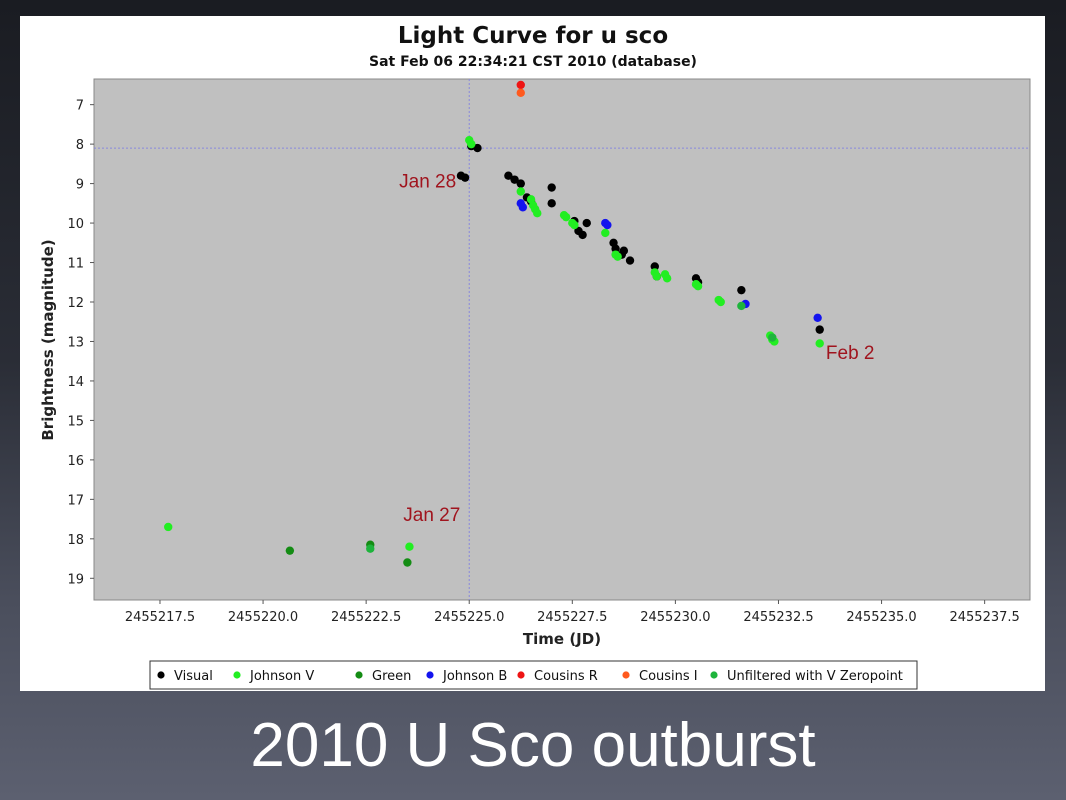 The width and height of the screenshot is (1066, 800). Describe the element at coordinates (562, 639) in the screenshot. I see `x-axis-label: Time (JD)` at that location.